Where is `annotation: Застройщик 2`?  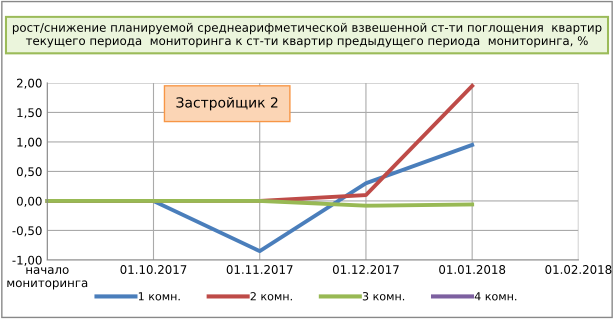
annotation: Застройщик 2 is located at coordinates (227, 103).